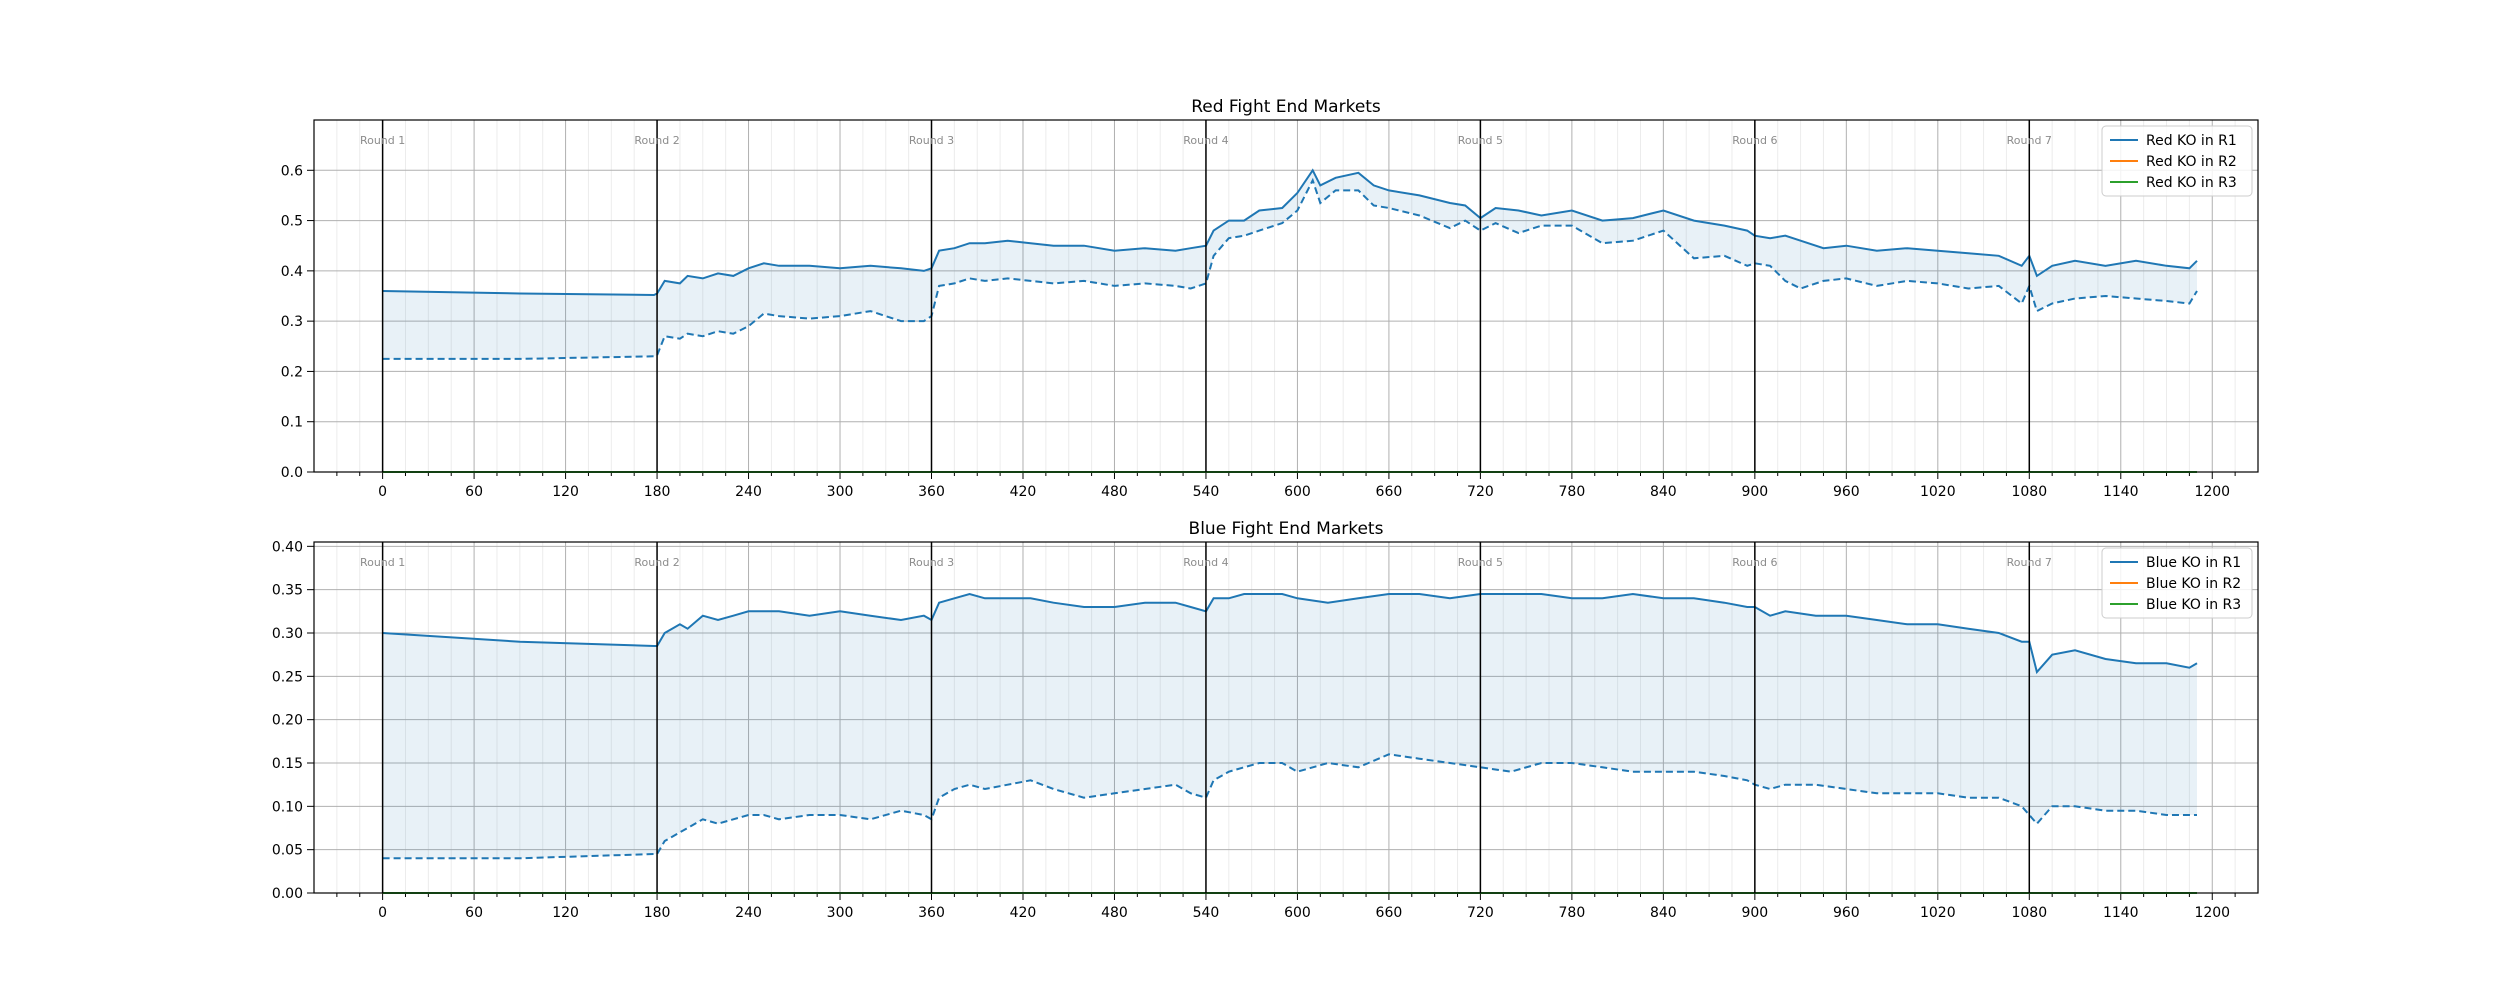  I want to click on y-tick-label: 0.25, so click(287, 677).